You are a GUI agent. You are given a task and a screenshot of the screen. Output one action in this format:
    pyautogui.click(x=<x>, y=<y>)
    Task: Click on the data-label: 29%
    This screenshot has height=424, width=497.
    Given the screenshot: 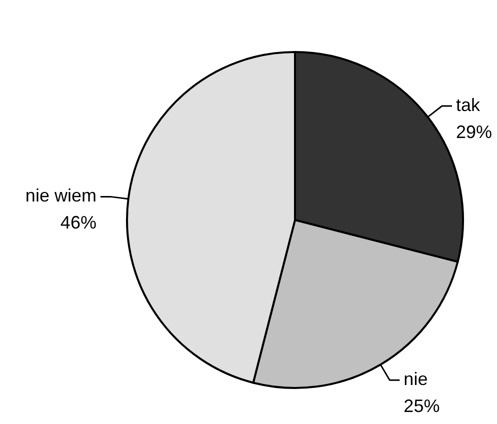 What is the action you would take?
    pyautogui.click(x=474, y=132)
    